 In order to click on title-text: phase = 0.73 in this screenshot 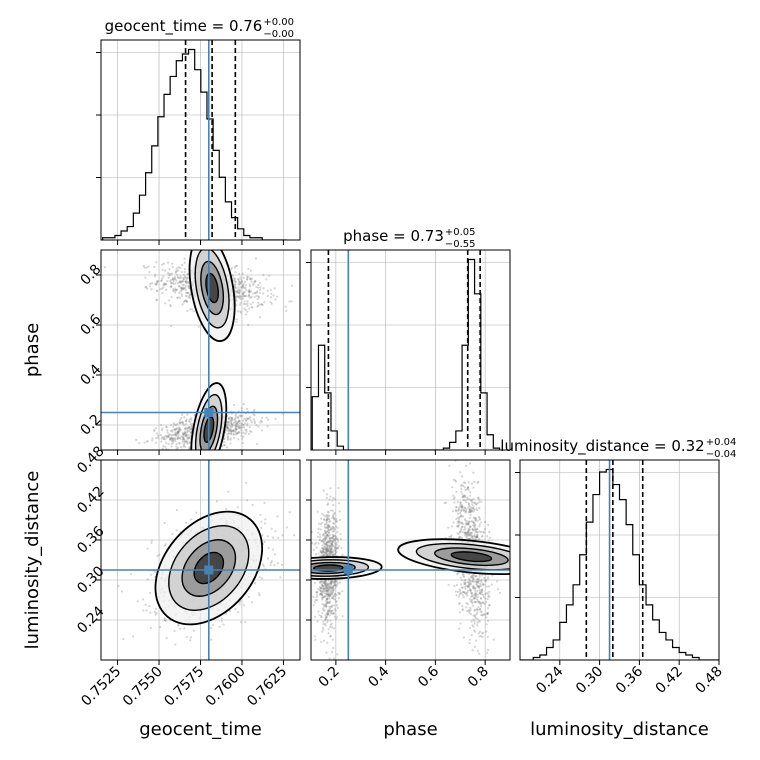, I will do `click(393, 236)`.